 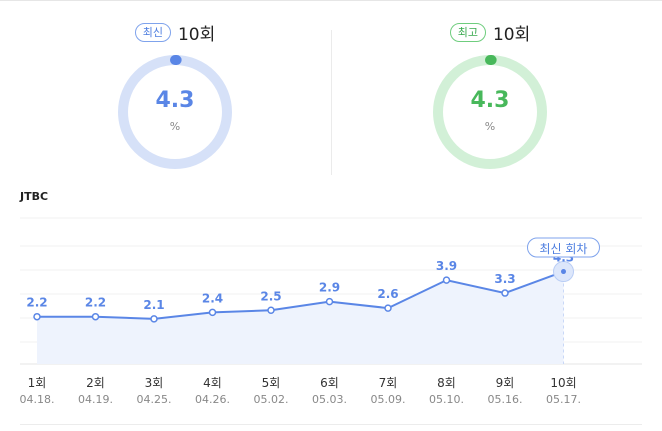 I want to click on top-border, so click(x=331, y=0).